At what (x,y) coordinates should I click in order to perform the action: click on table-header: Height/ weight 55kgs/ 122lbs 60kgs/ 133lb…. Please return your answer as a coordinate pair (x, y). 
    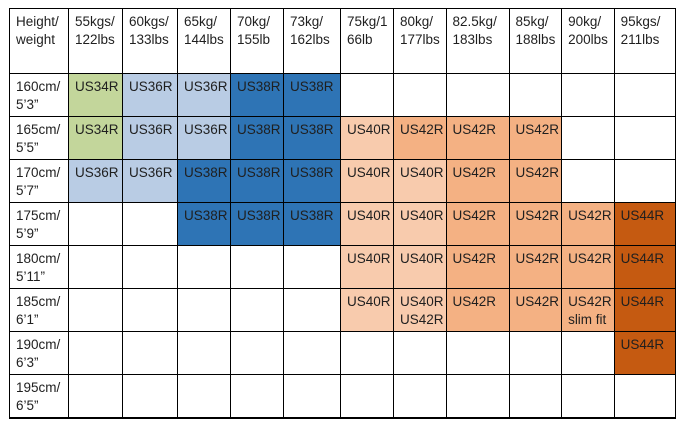
    Looking at the image, I should click on (342, 41).